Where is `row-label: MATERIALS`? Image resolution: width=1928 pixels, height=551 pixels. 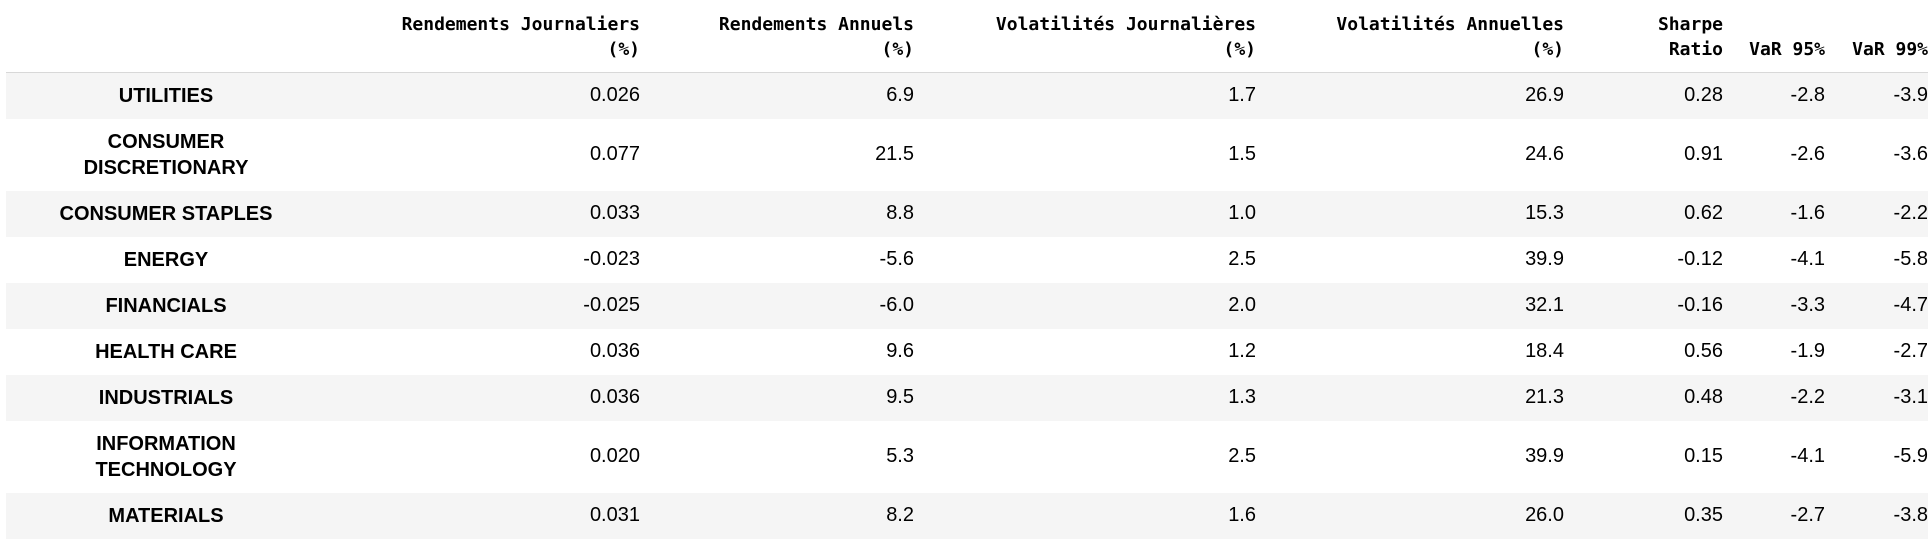 row-label: MATERIALS is located at coordinates (166, 516).